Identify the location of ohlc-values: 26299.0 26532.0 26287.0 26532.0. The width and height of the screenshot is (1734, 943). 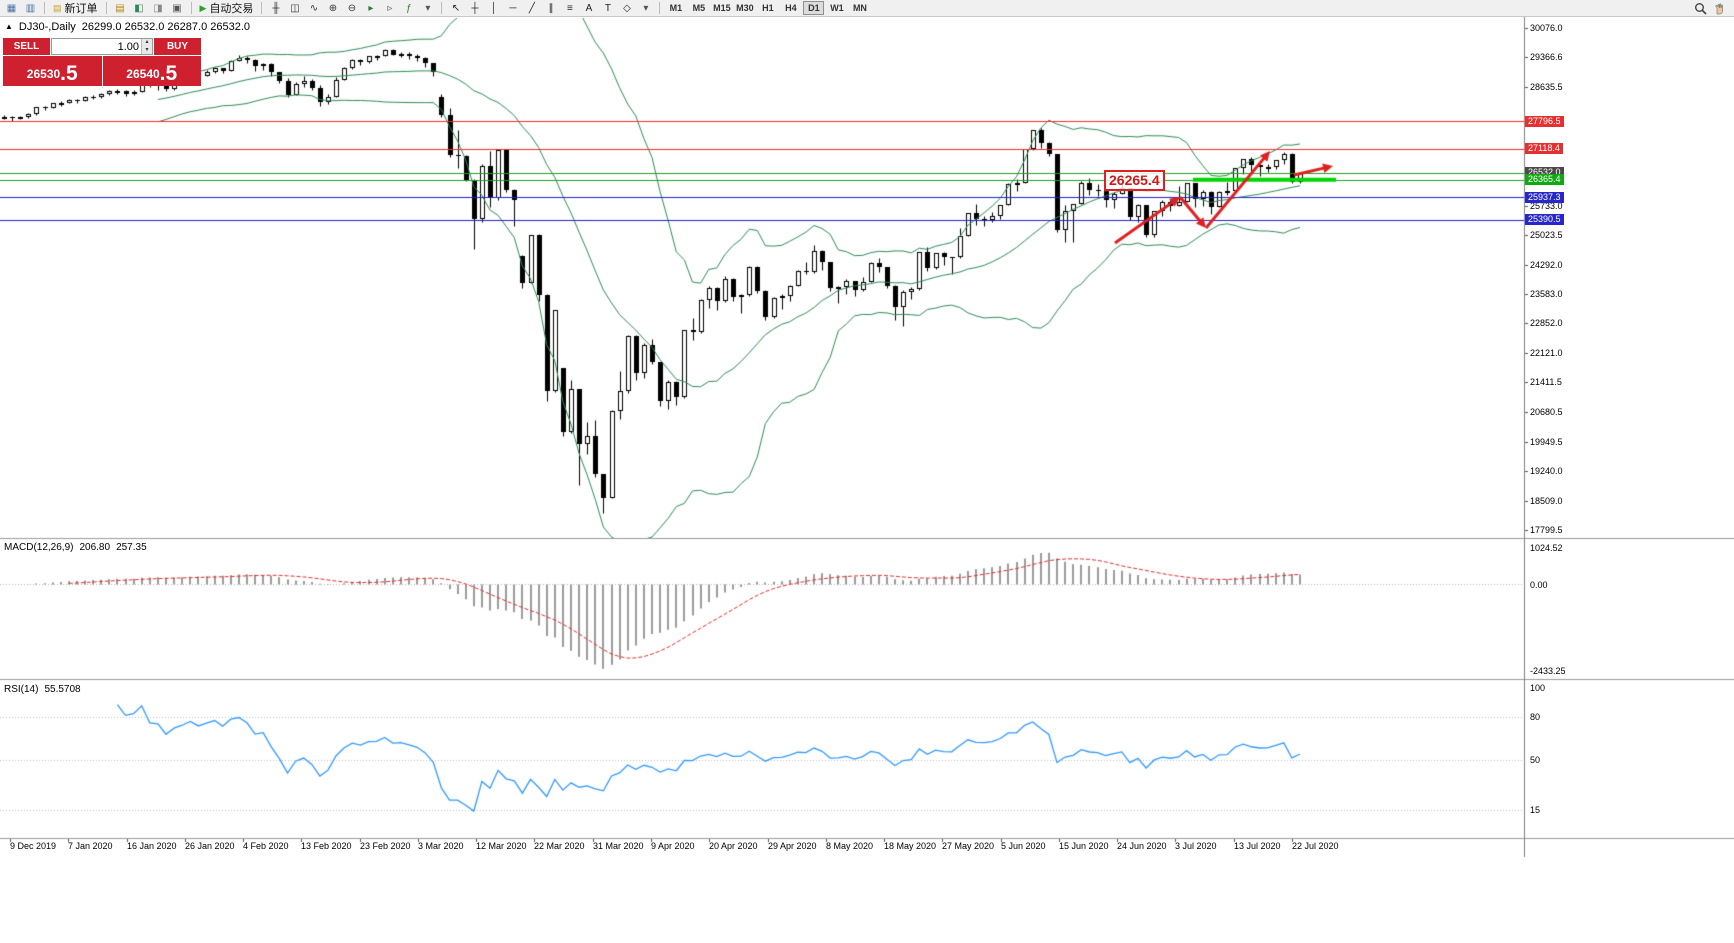
(165, 27).